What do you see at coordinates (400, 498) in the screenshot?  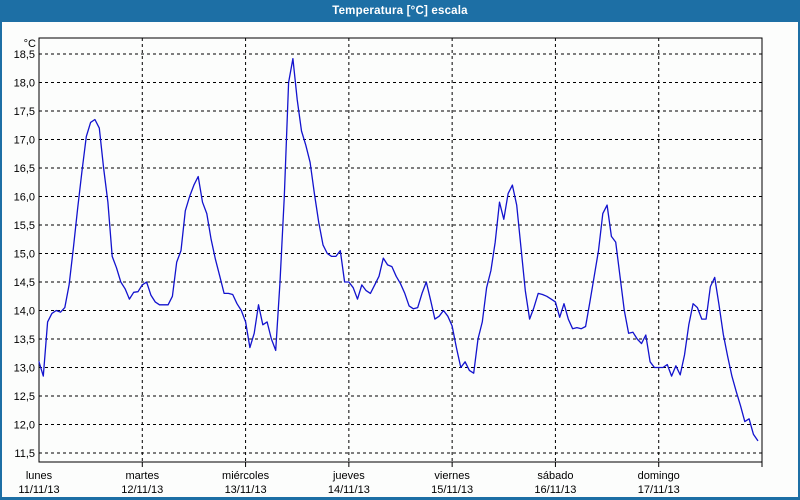 I see `window-border-bottom` at bounding box center [400, 498].